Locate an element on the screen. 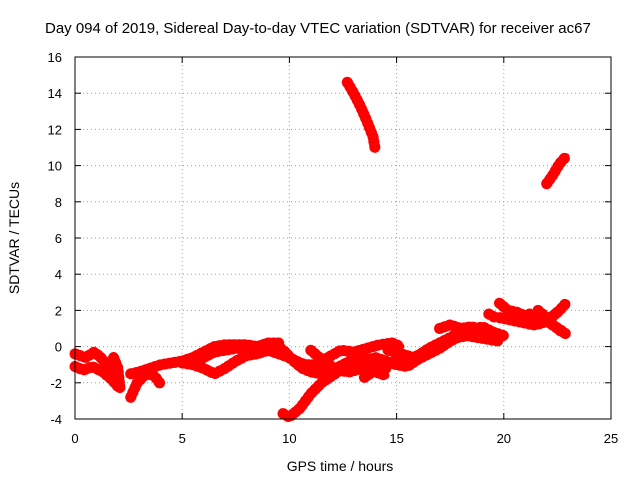 The height and width of the screenshot is (480, 640). y-tick-label: 12 is located at coordinates (55, 129).